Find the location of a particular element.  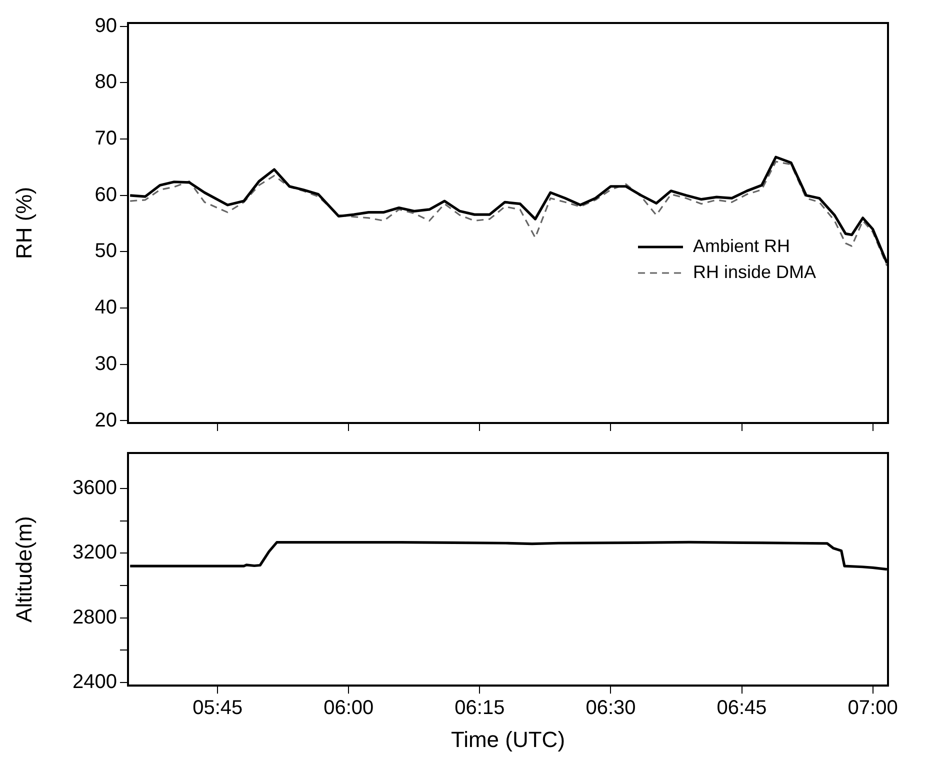

y-tick-label: 90 is located at coordinates (105, 25).